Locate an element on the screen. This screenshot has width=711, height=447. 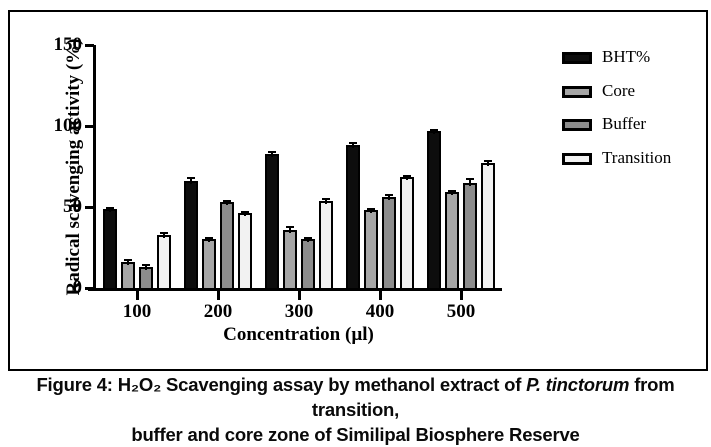
x-axis-line is located at coordinates (295, 289).